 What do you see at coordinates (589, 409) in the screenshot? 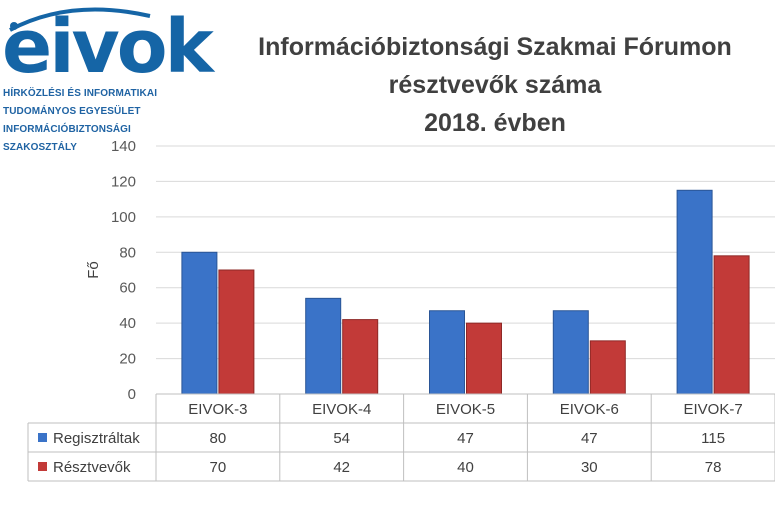
I see `x-tick-label: EIVOK-6` at bounding box center [589, 409].